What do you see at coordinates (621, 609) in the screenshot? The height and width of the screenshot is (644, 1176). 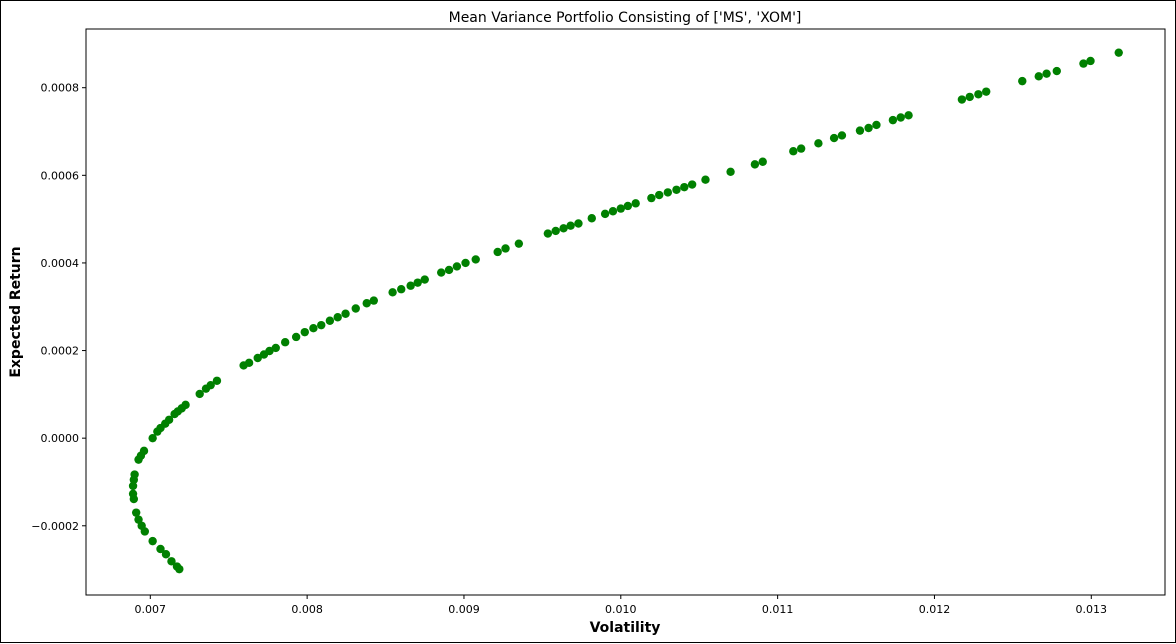 I see `x-tick-label: 0.010` at bounding box center [621, 609].